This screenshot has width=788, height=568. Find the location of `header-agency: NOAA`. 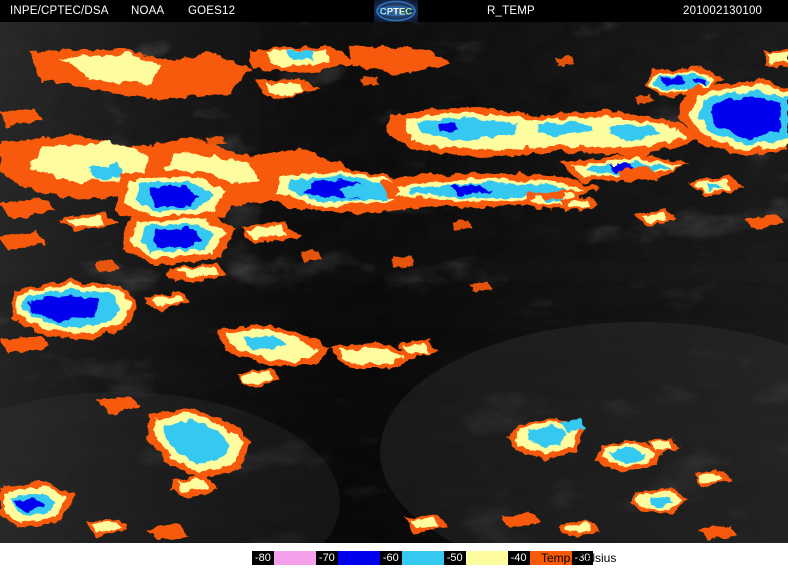

header-agency: NOAA is located at coordinates (148, 11).